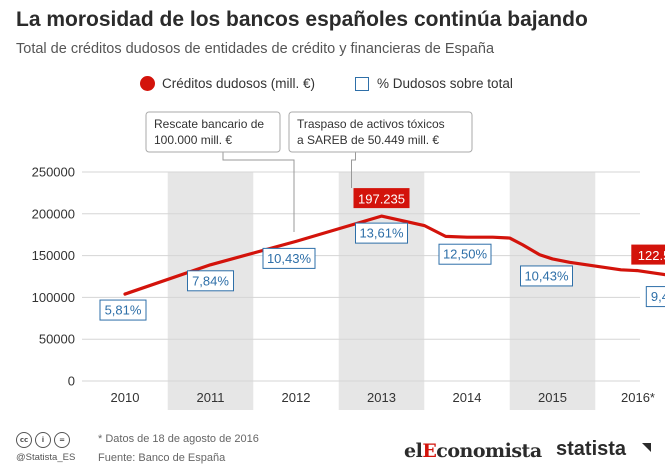 Image resolution: width=665 pixels, height=474 pixels. Describe the element at coordinates (46, 457) in the screenshot. I see `statista-handle: @Statista_ES` at that location.